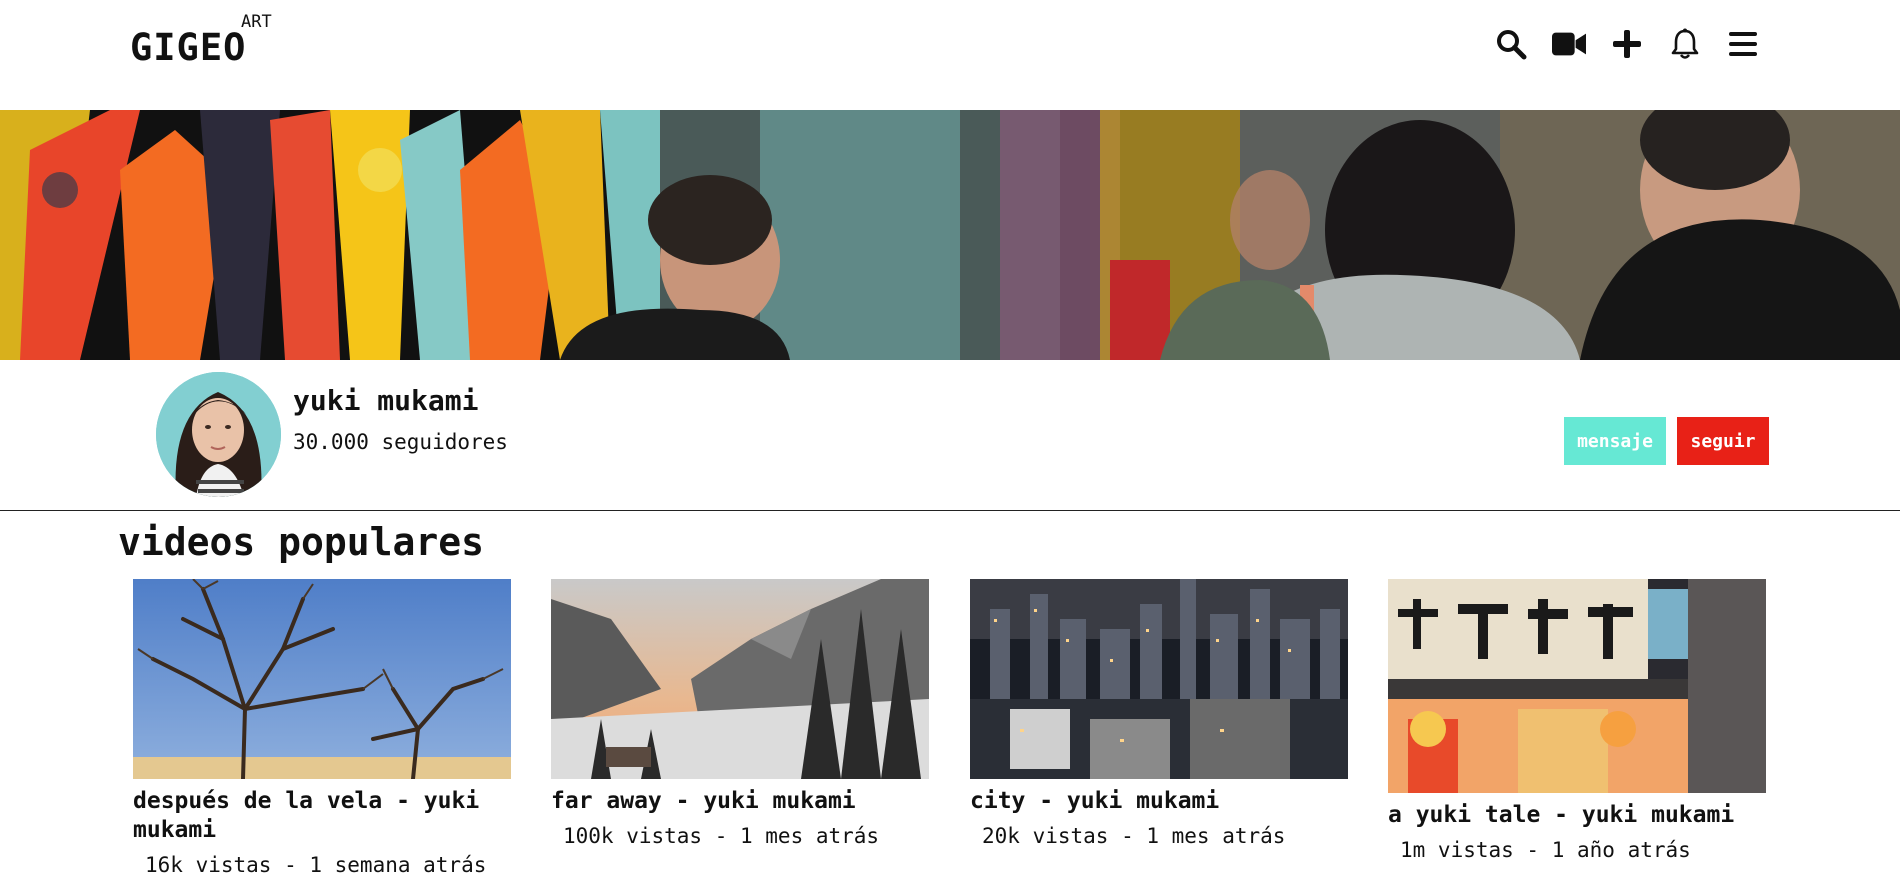 This screenshot has height=881, width=1900. What do you see at coordinates (316, 865) in the screenshot?
I see `video-meta: 16k vistas - 1 semana atrás` at bounding box center [316, 865].